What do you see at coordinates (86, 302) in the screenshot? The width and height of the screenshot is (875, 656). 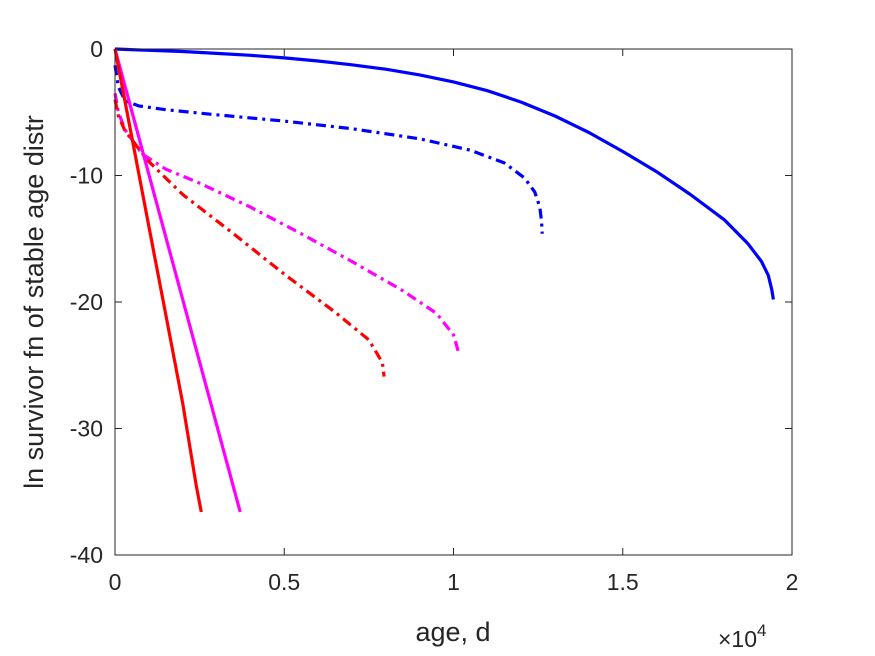 I see `y-tick-label-2: -20` at bounding box center [86, 302].